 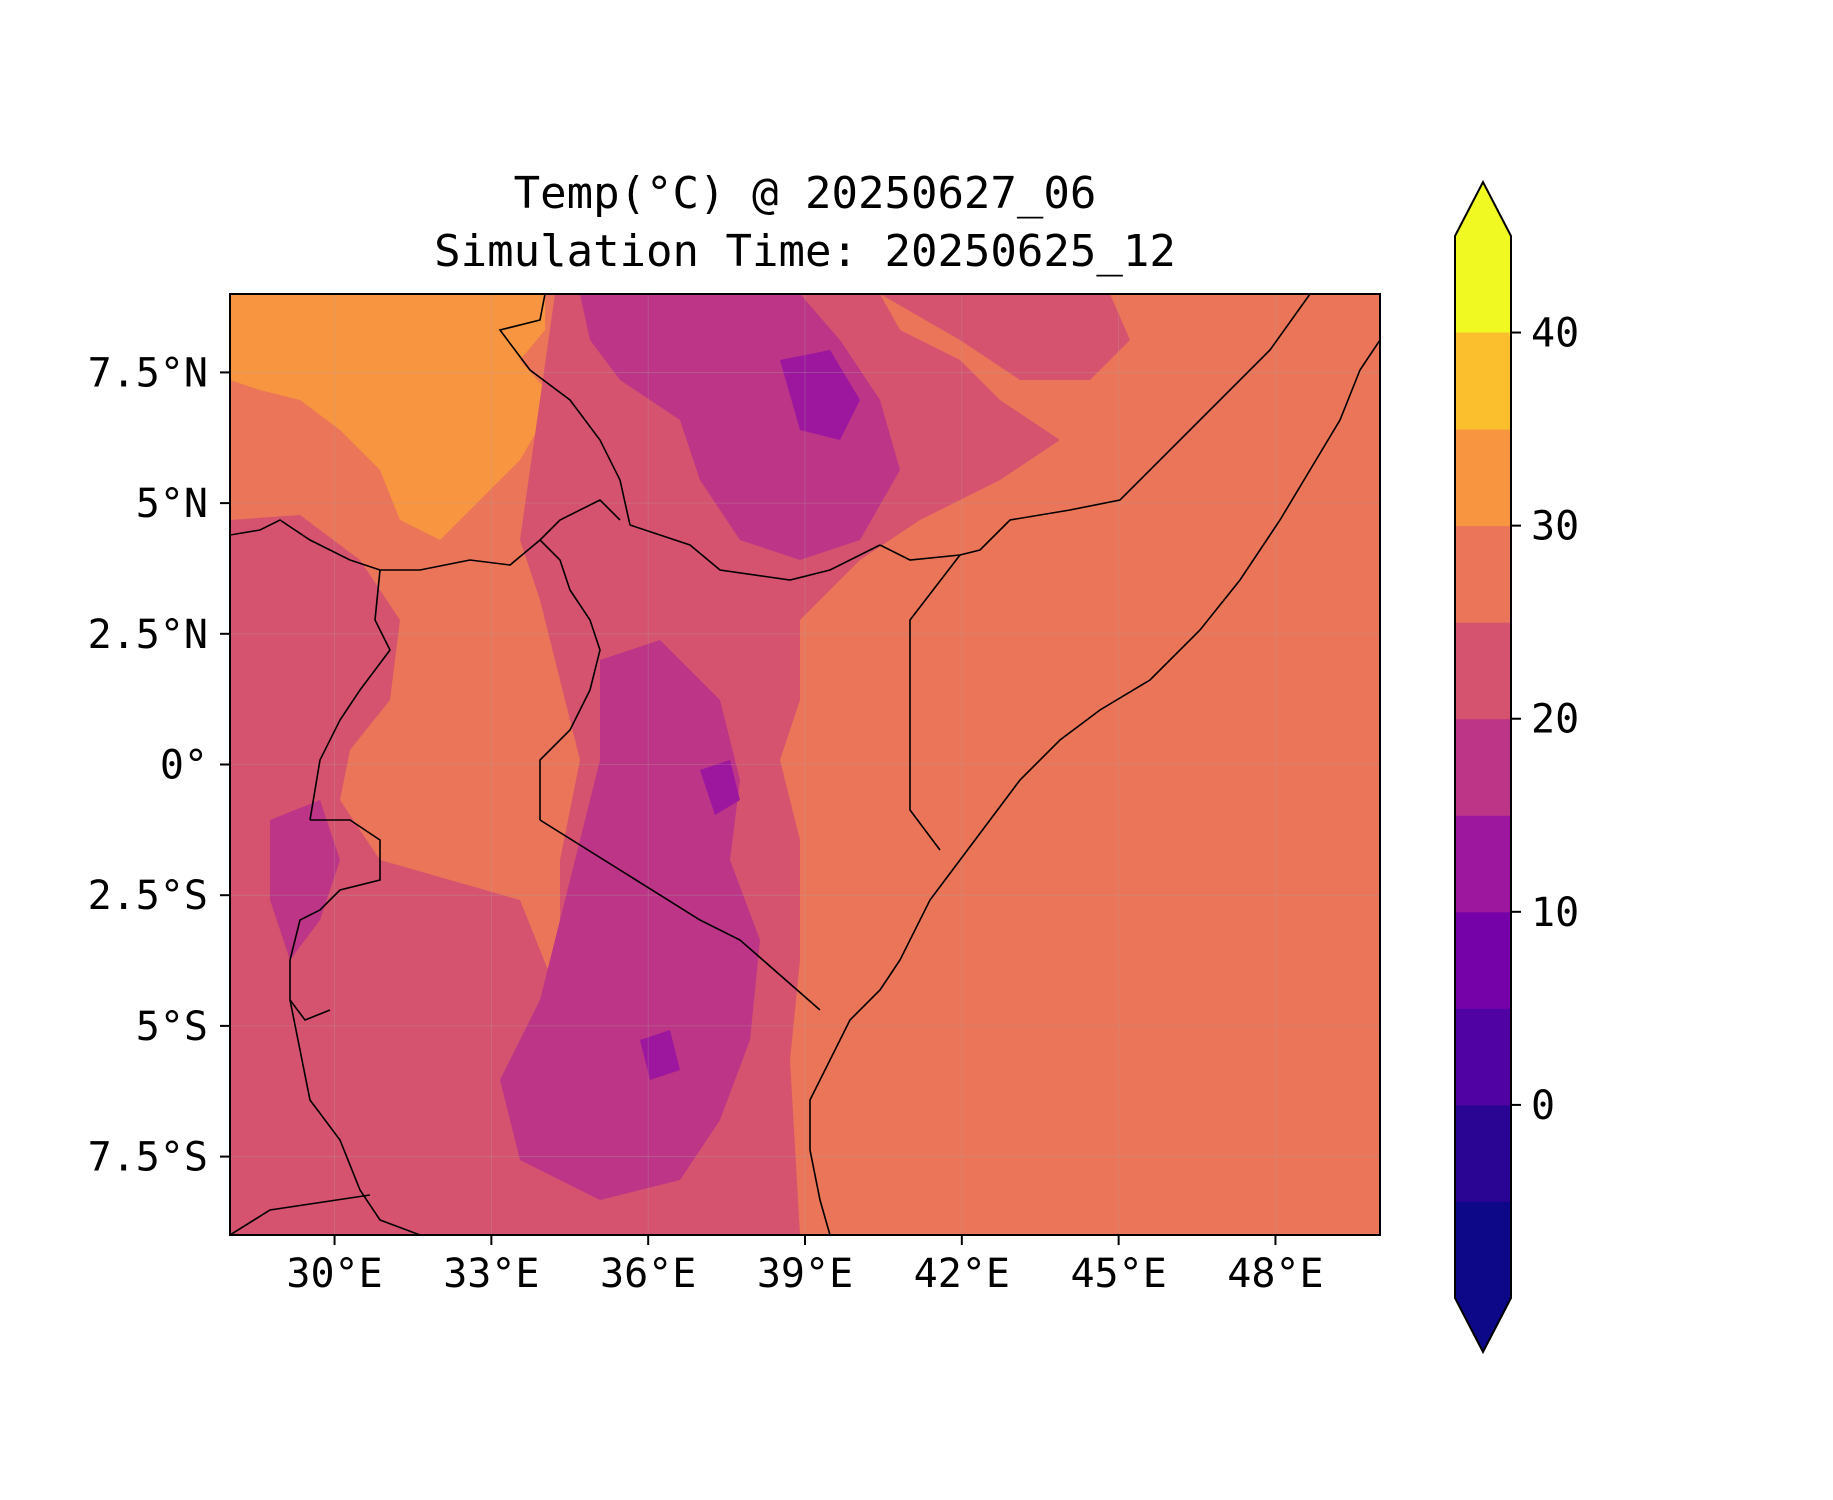 I want to click on y-axis: 7.5°N 5°N 2.5°N 0° 2.5°S 5°S 7.5°S, so click(x=159, y=765).